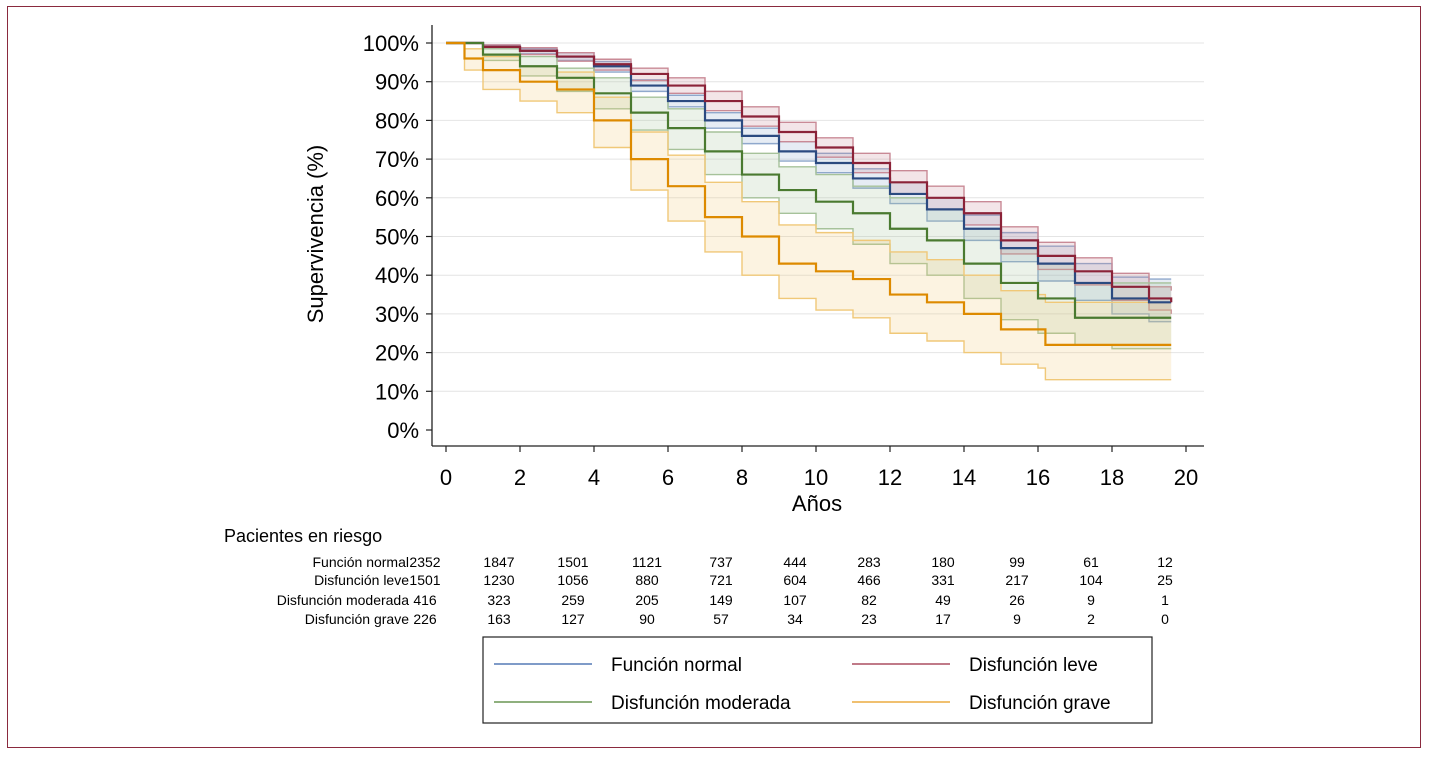  Describe the element at coordinates (397, 314) in the screenshot. I see `y-tick-label: 30%` at that location.